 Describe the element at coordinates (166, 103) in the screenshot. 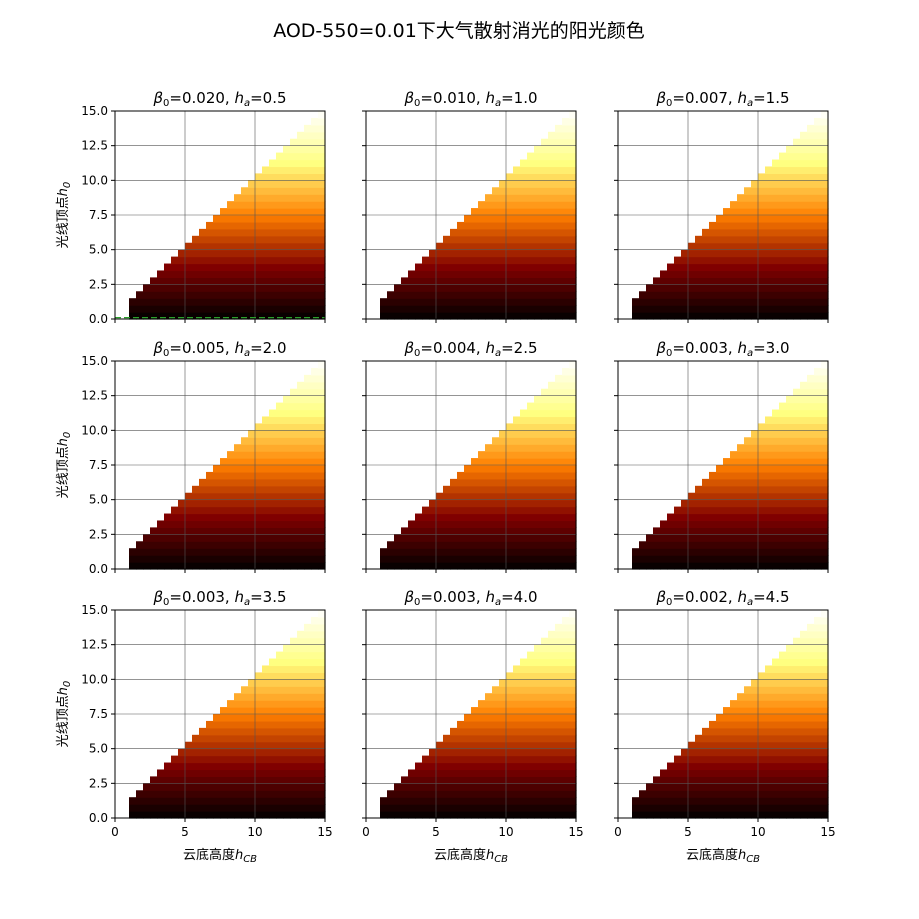

I see `beta-subscript: 0` at that location.